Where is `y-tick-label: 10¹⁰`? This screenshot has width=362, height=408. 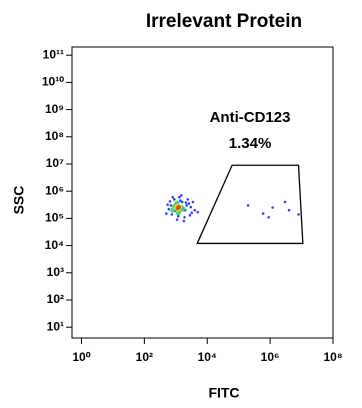
y-tick-label: 10¹⁰ is located at coordinates (53, 82).